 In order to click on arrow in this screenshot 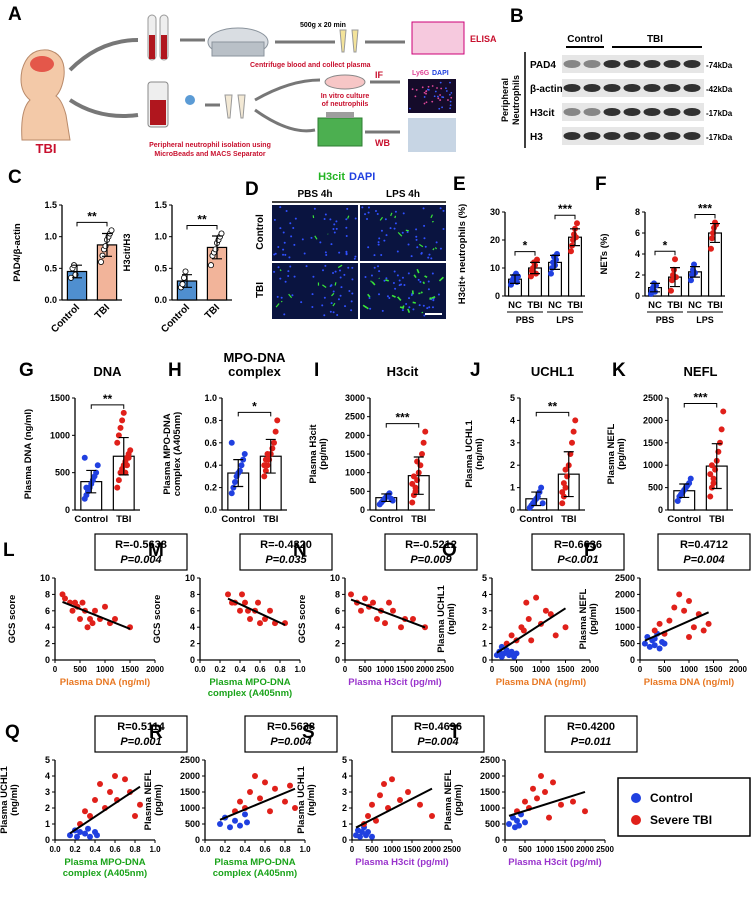, I will do `click(103, 55)`.